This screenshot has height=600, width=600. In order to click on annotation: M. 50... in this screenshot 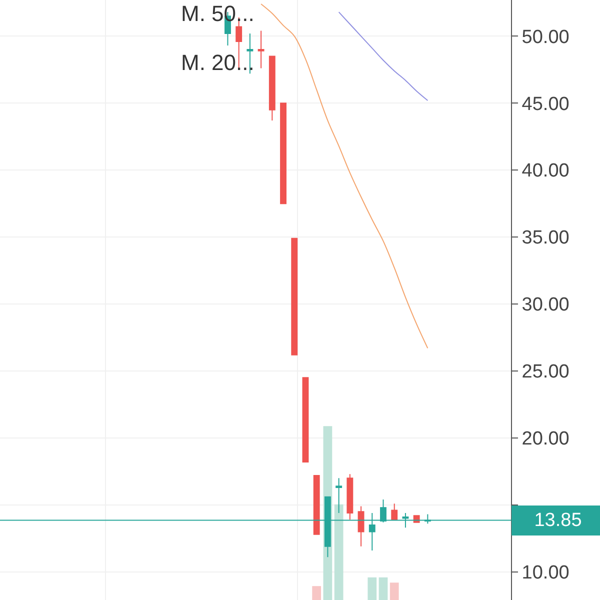, I will do `click(217, 13)`.